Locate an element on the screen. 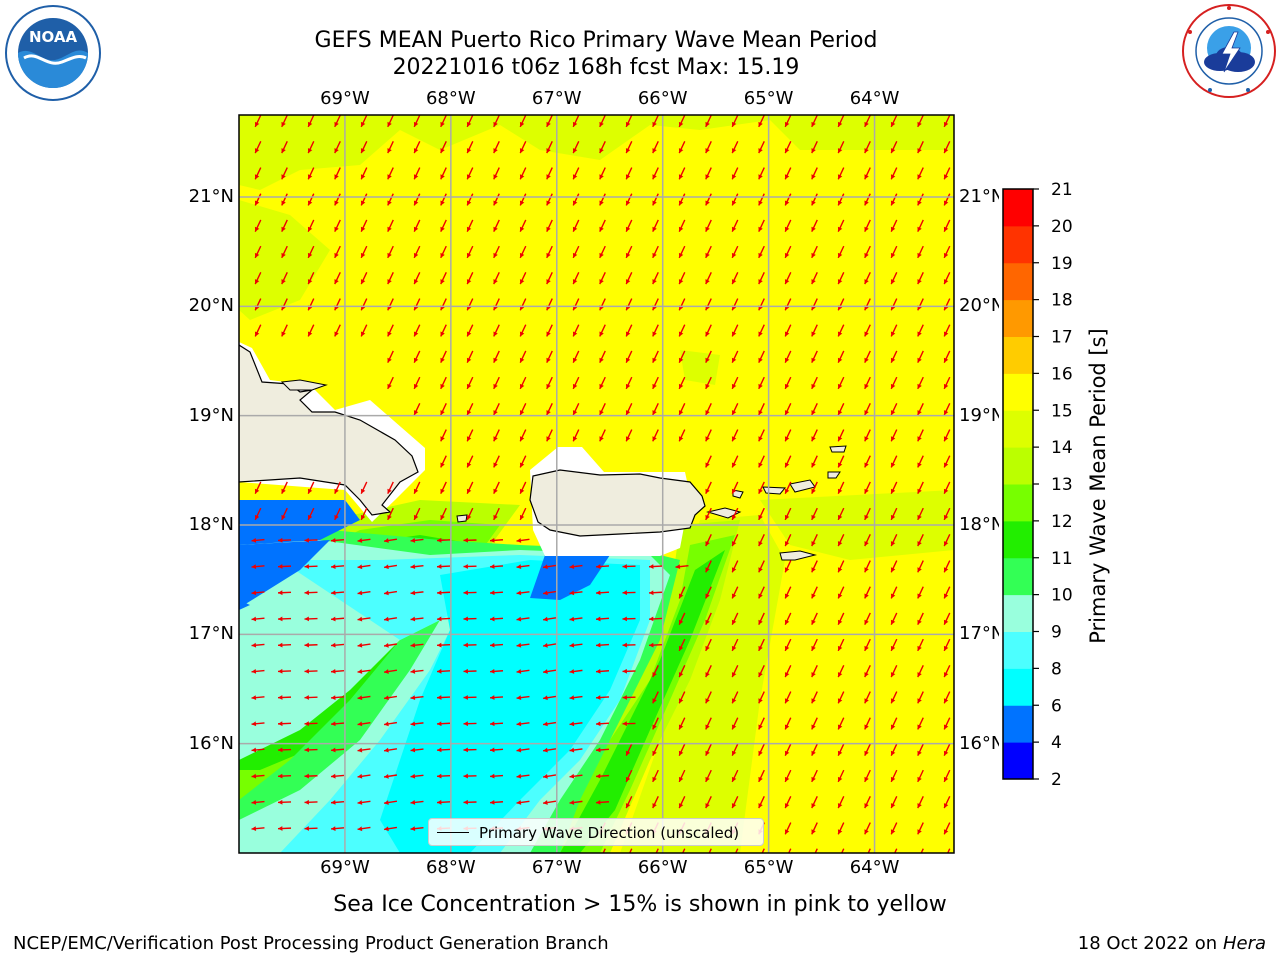 The image size is (1280, 960). lon-tick-top: 67°W is located at coordinates (556, 98).